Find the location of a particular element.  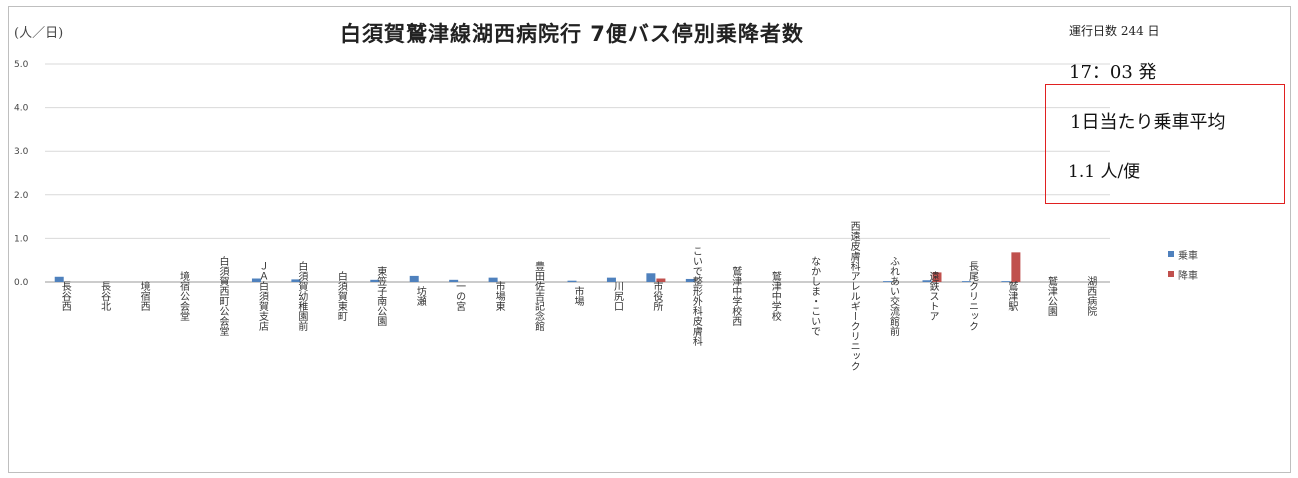

x-category-label: 境宿西 is located at coordinates (144, 295).